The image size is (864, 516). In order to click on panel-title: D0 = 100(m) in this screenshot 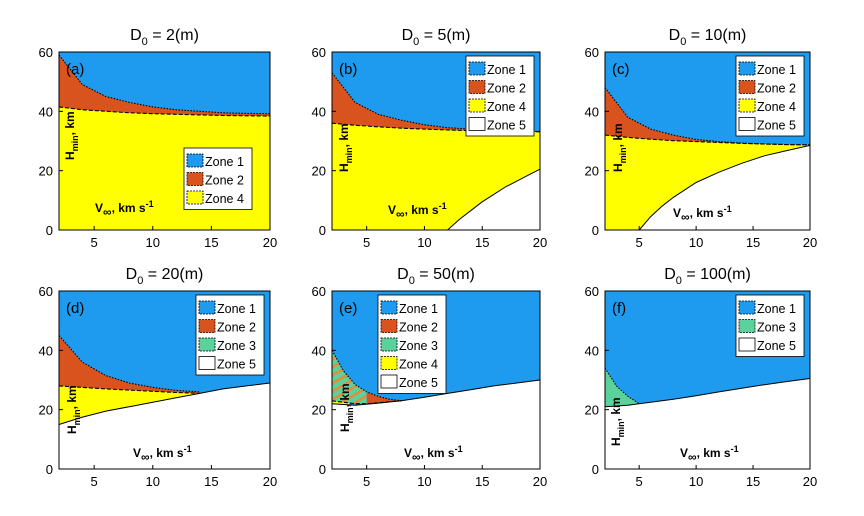, I will do `click(707, 276)`.